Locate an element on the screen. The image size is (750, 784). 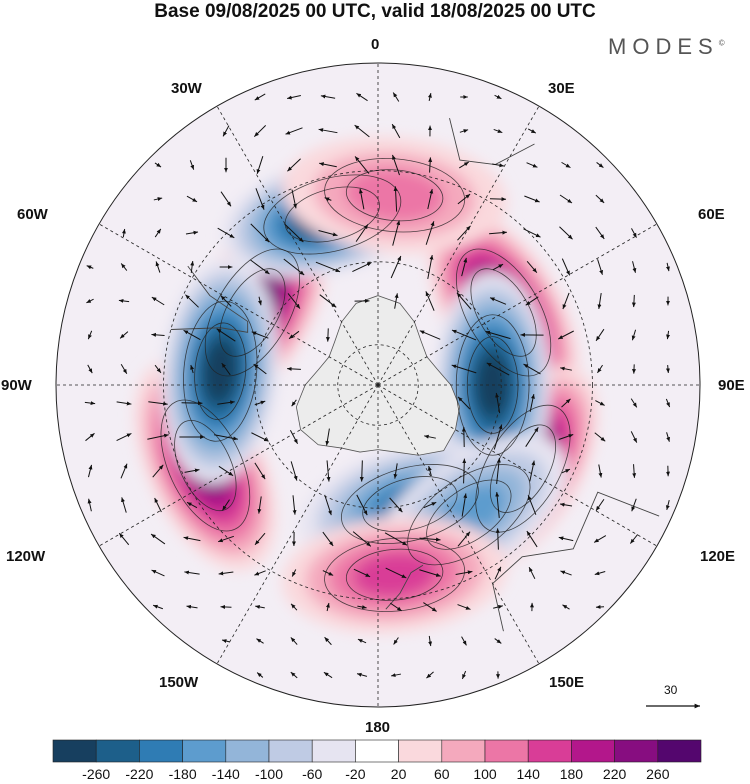
lon-label-30e: 30E is located at coordinates (561, 88).